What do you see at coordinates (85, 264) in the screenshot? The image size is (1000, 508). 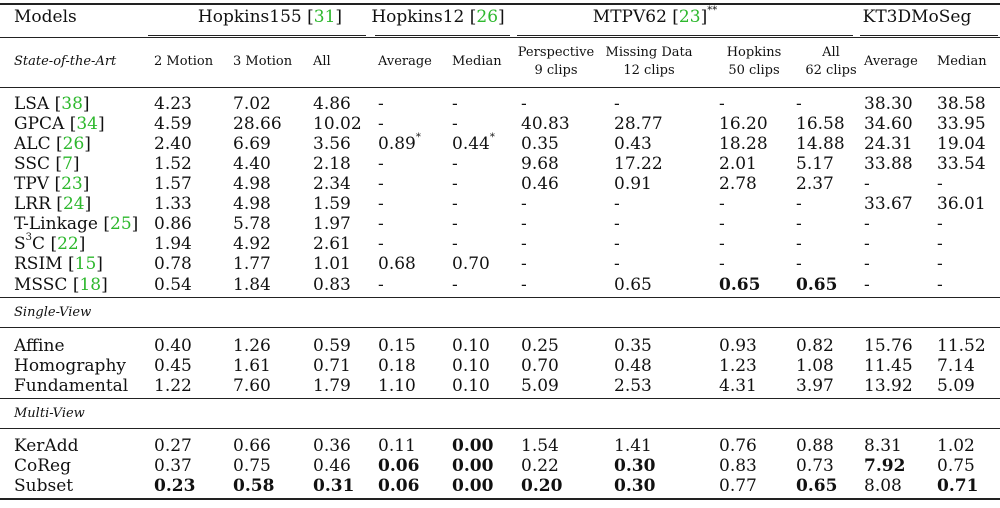 I see `citation-link: 15` at bounding box center [85, 264].